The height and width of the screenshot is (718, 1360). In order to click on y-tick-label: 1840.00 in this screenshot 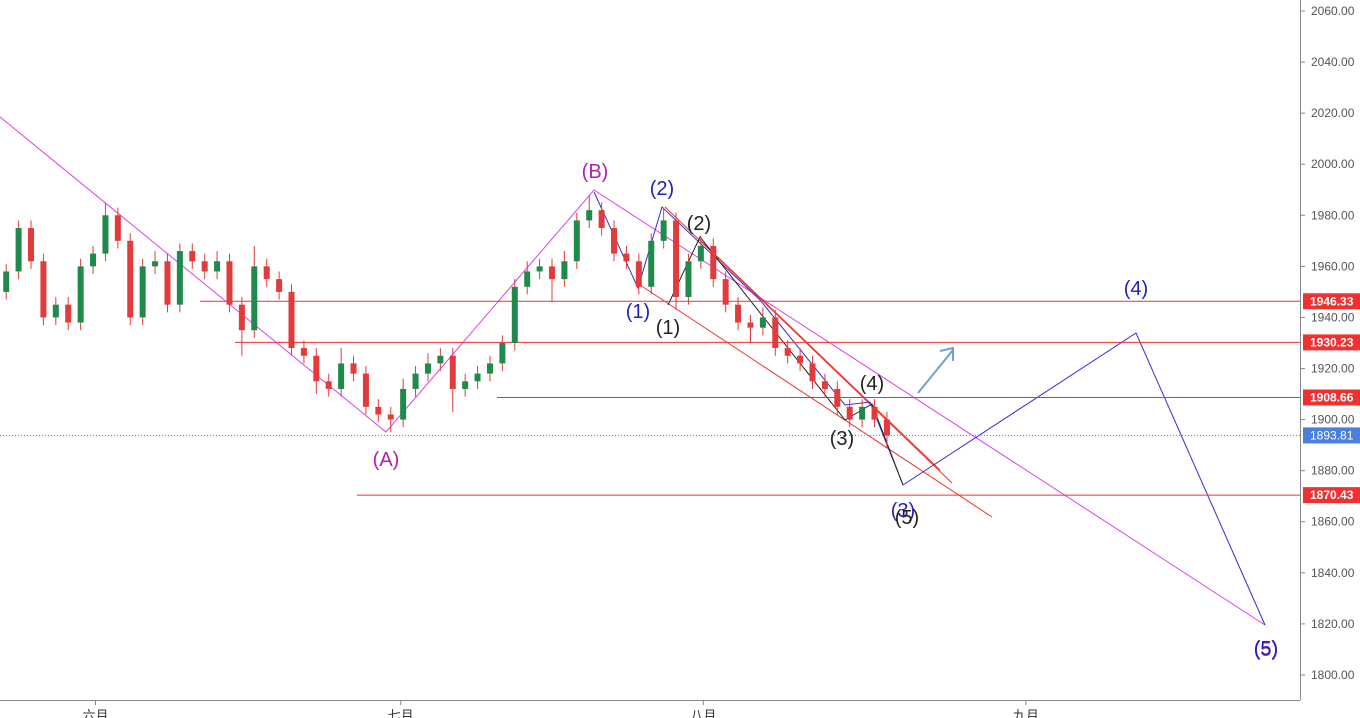, I will do `click(1333, 573)`.